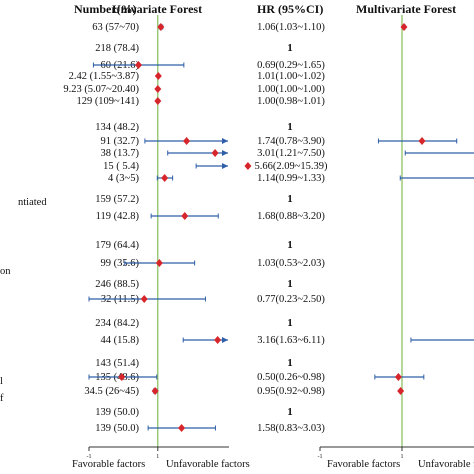  Describe the element at coordinates (291, 76) in the screenshot. I see `hr-cell: 1.01(1.00~1.02)` at that location.